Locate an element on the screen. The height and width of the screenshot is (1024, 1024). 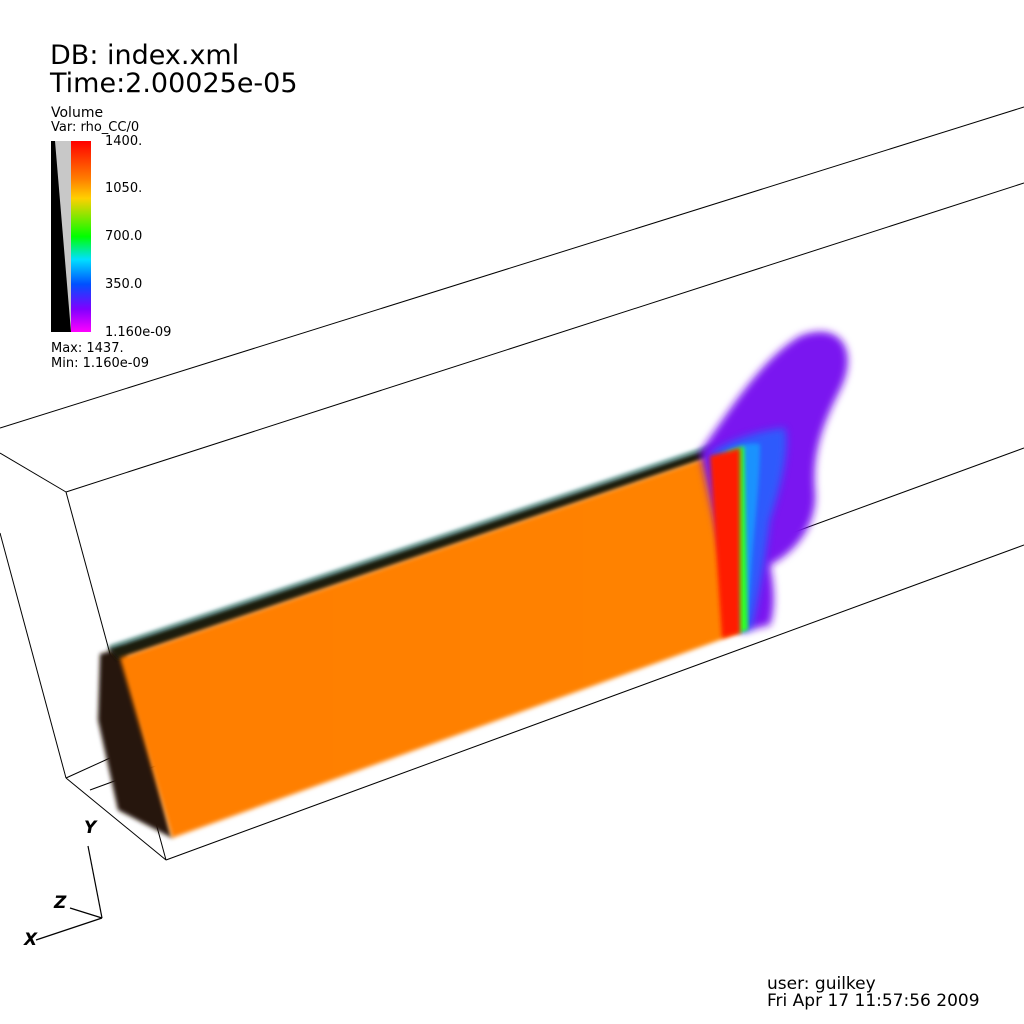
user-label: user: guilkey is located at coordinates (821, 984).